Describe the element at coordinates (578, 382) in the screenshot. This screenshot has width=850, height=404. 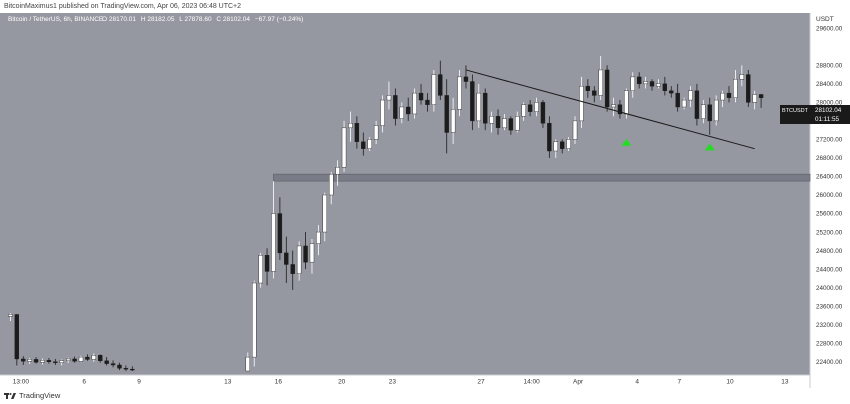
I see `time-tick-9: Apr` at that location.